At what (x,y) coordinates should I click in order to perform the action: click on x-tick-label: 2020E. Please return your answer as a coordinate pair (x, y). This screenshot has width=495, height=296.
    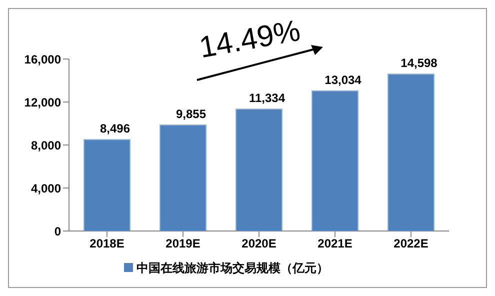
    Looking at the image, I should click on (259, 243).